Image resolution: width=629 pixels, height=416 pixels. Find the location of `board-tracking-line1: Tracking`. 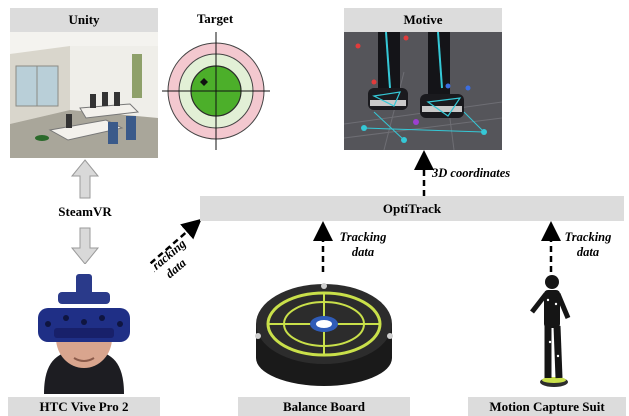

board-tracking-line1: Tracking is located at coordinates (363, 237).